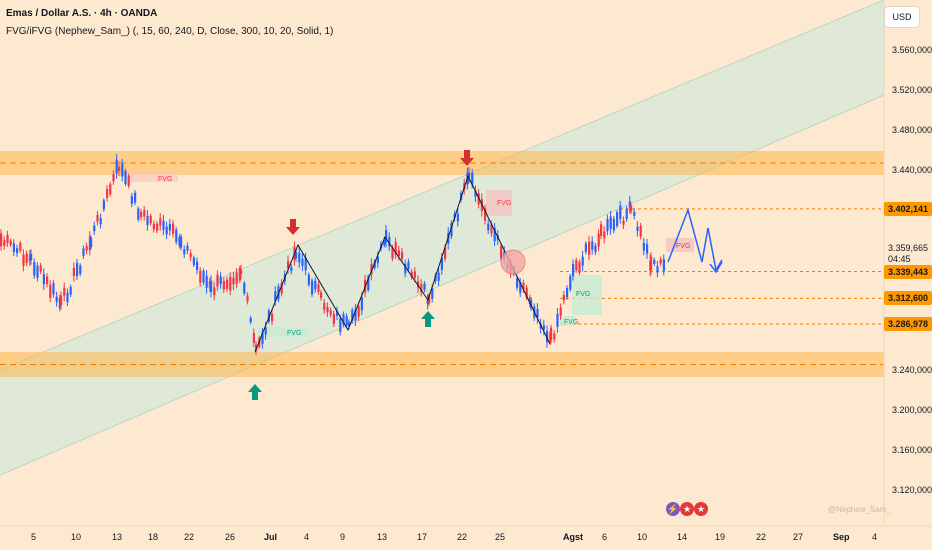  I want to click on last-price-value: 3.359,665, so click(908, 248).